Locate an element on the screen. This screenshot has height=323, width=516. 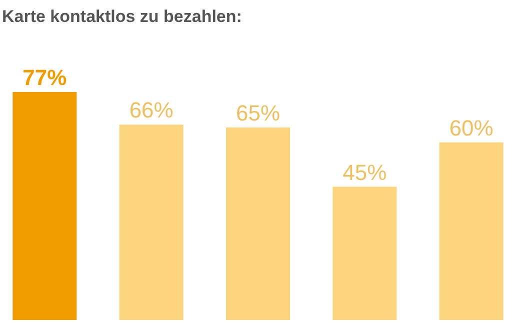
data-label: 45% is located at coordinates (364, 172).